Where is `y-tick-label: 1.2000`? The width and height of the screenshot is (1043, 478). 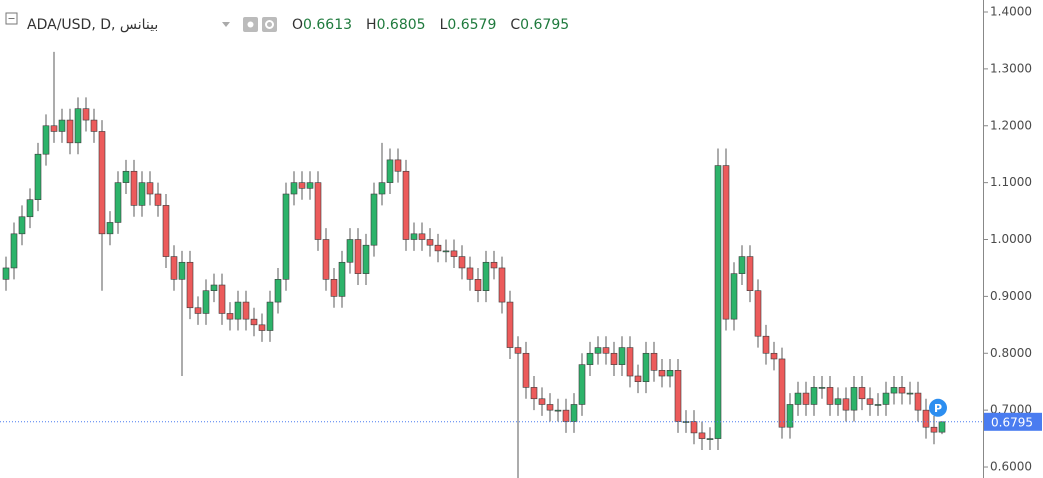
y-tick-label: 1.2000 is located at coordinates (1011, 125).